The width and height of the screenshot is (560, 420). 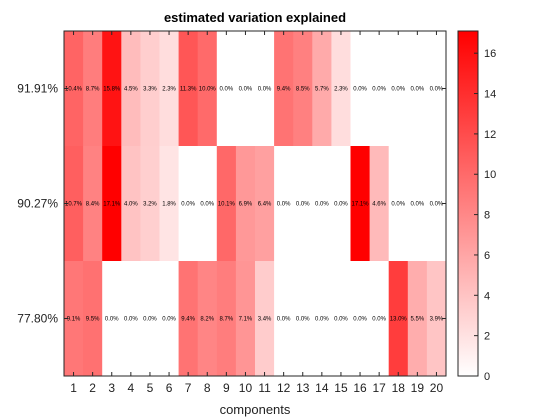 I want to click on colorbar-ticks: 0 2 4 6 8 10 12 14 16, so click(x=485, y=215).